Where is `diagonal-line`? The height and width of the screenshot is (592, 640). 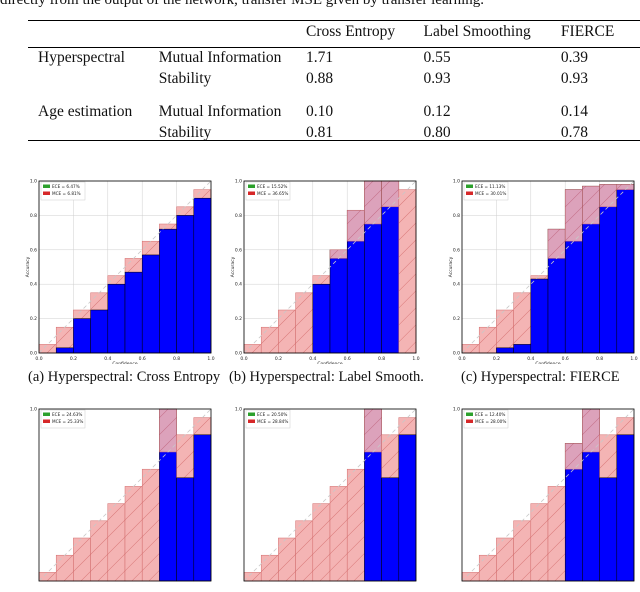 diagonal-line is located at coordinates (125, 267).